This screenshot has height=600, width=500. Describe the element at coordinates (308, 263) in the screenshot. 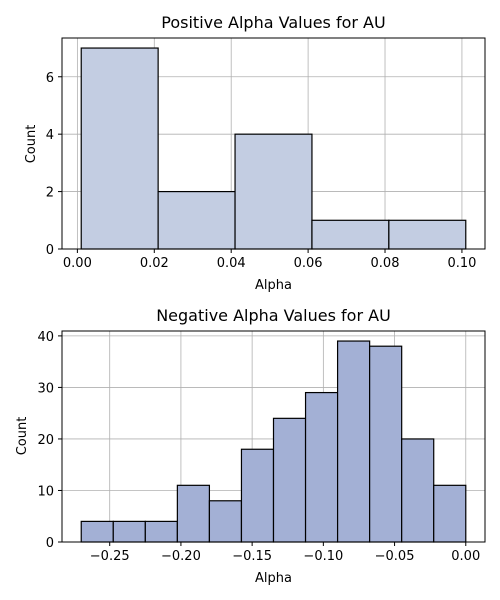

I see `x-tick-label: 0.06` at that location.